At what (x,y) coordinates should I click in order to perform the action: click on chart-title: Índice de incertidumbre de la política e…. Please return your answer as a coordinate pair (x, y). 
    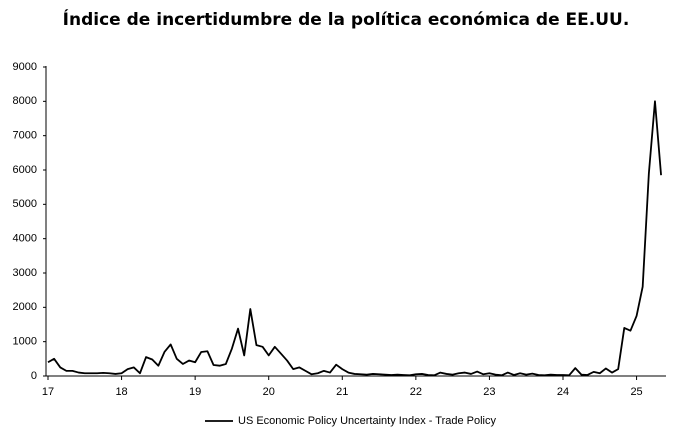
    Looking at the image, I should click on (346, 19).